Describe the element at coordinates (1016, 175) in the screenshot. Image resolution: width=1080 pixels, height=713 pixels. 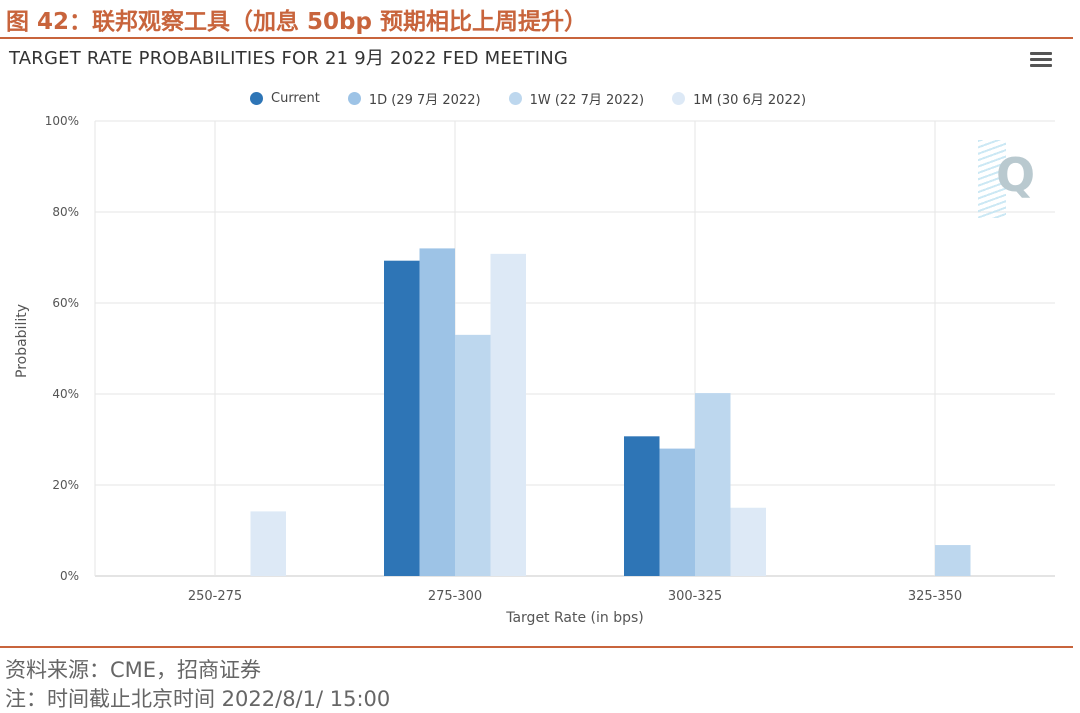
I see `quikstrike-logo: Q` at that location.